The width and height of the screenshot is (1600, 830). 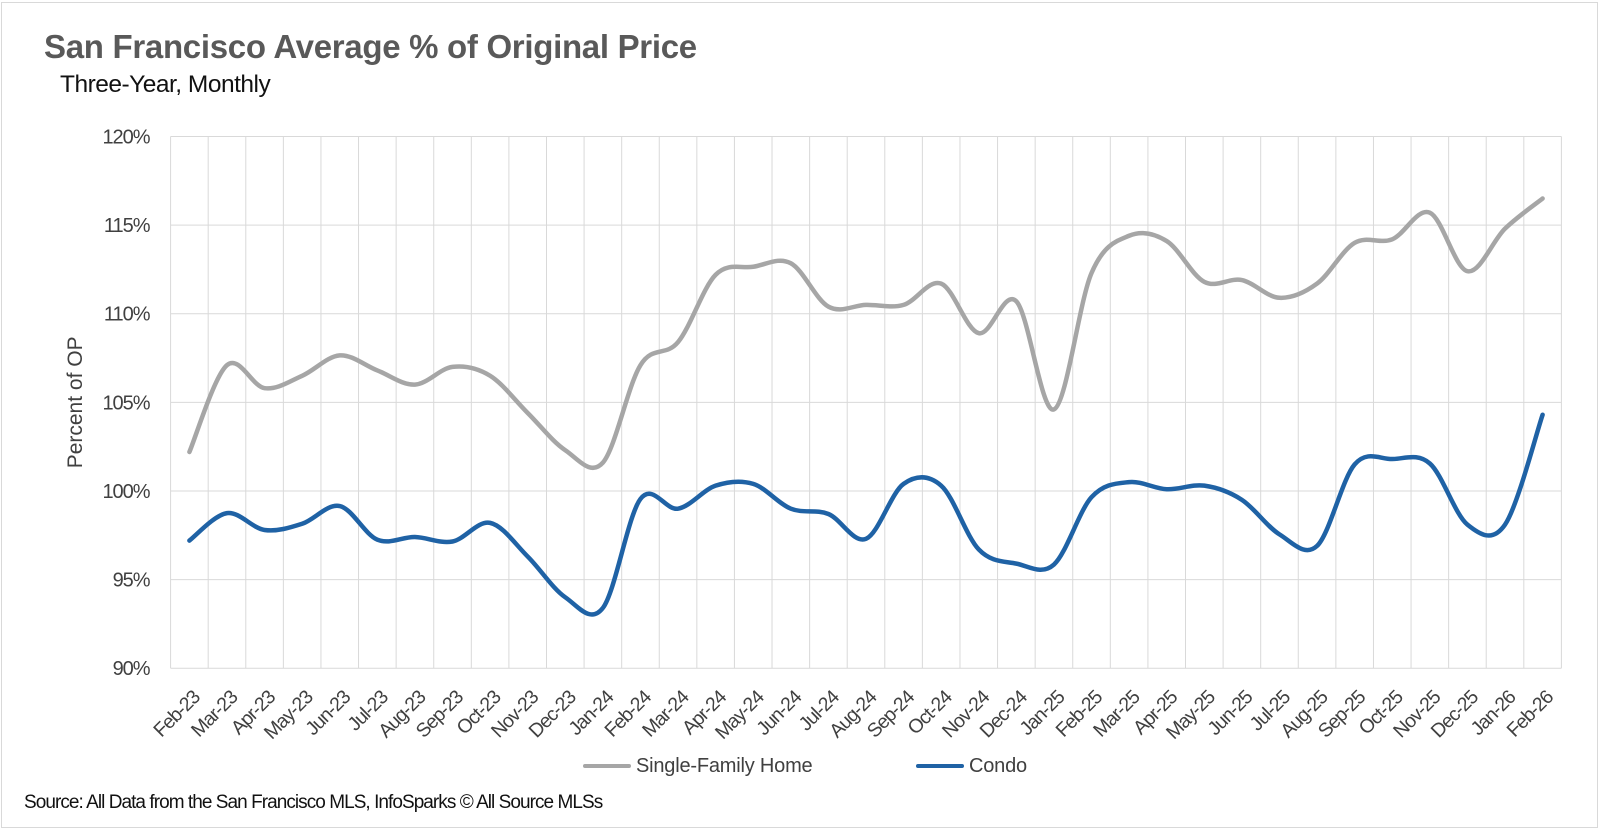 I want to click on legend-item-condo: Condo, so click(x=971, y=766).